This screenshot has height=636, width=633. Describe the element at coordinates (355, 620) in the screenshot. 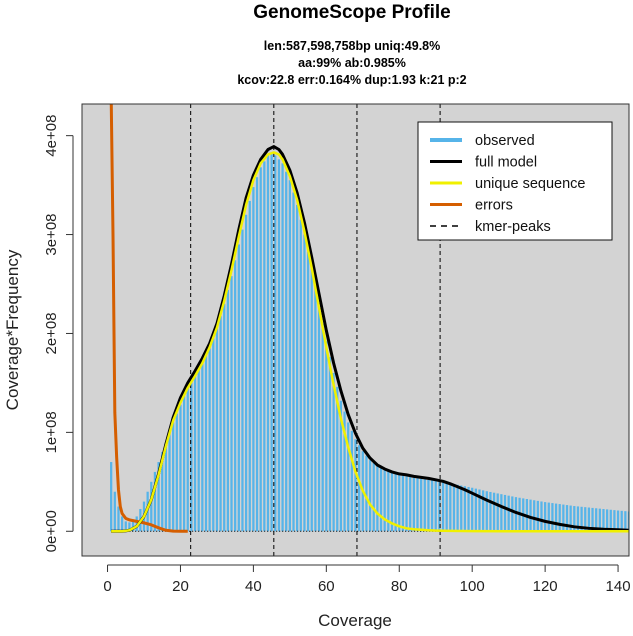

I see `x-axis-label: Coverage` at that location.